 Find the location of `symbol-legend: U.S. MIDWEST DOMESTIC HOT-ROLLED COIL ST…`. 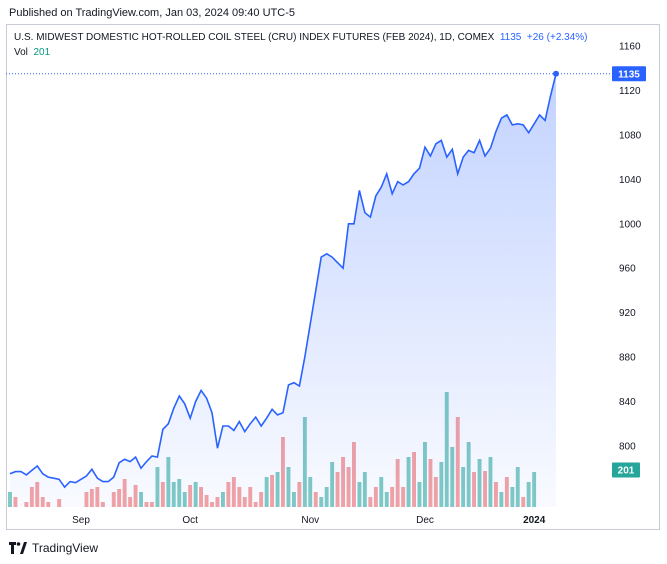

symbol-legend: U.S. MIDWEST DOMESTIC HOT-ROLLED COIL ST… is located at coordinates (301, 37).